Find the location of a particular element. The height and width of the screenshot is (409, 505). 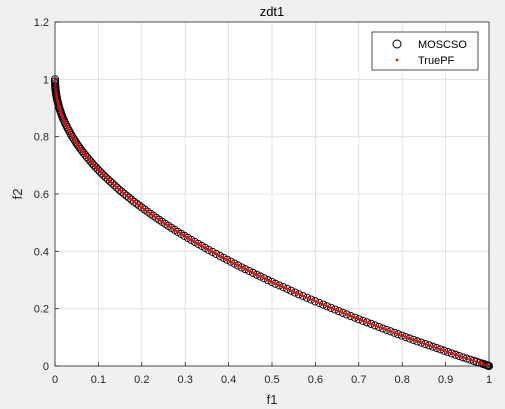

y-tick-label: 0.2 is located at coordinates (41, 310).